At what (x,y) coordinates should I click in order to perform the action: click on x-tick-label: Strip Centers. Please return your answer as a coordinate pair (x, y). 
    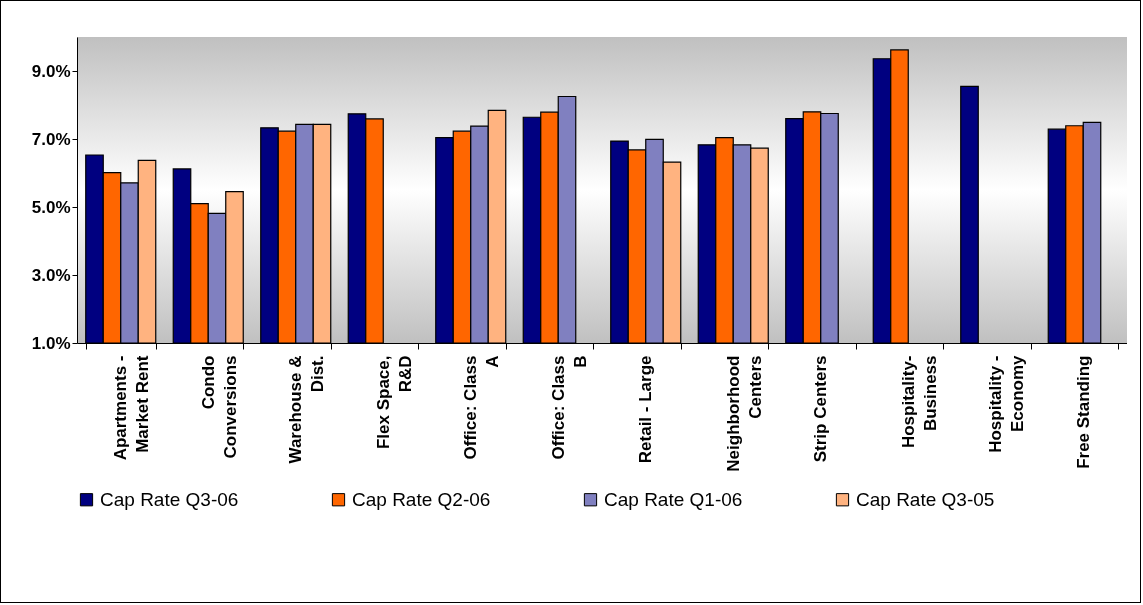
    Looking at the image, I should click on (821, 409).